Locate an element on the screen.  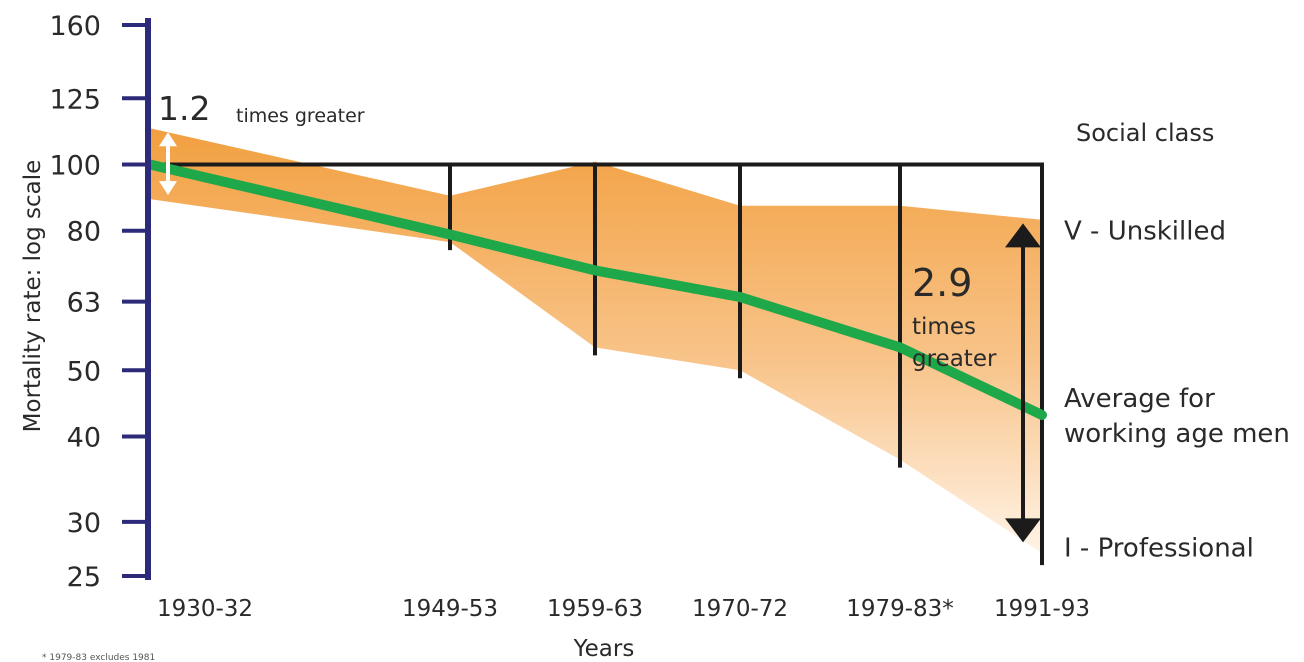
x-tick-label: 1970-72 is located at coordinates (740, 609).